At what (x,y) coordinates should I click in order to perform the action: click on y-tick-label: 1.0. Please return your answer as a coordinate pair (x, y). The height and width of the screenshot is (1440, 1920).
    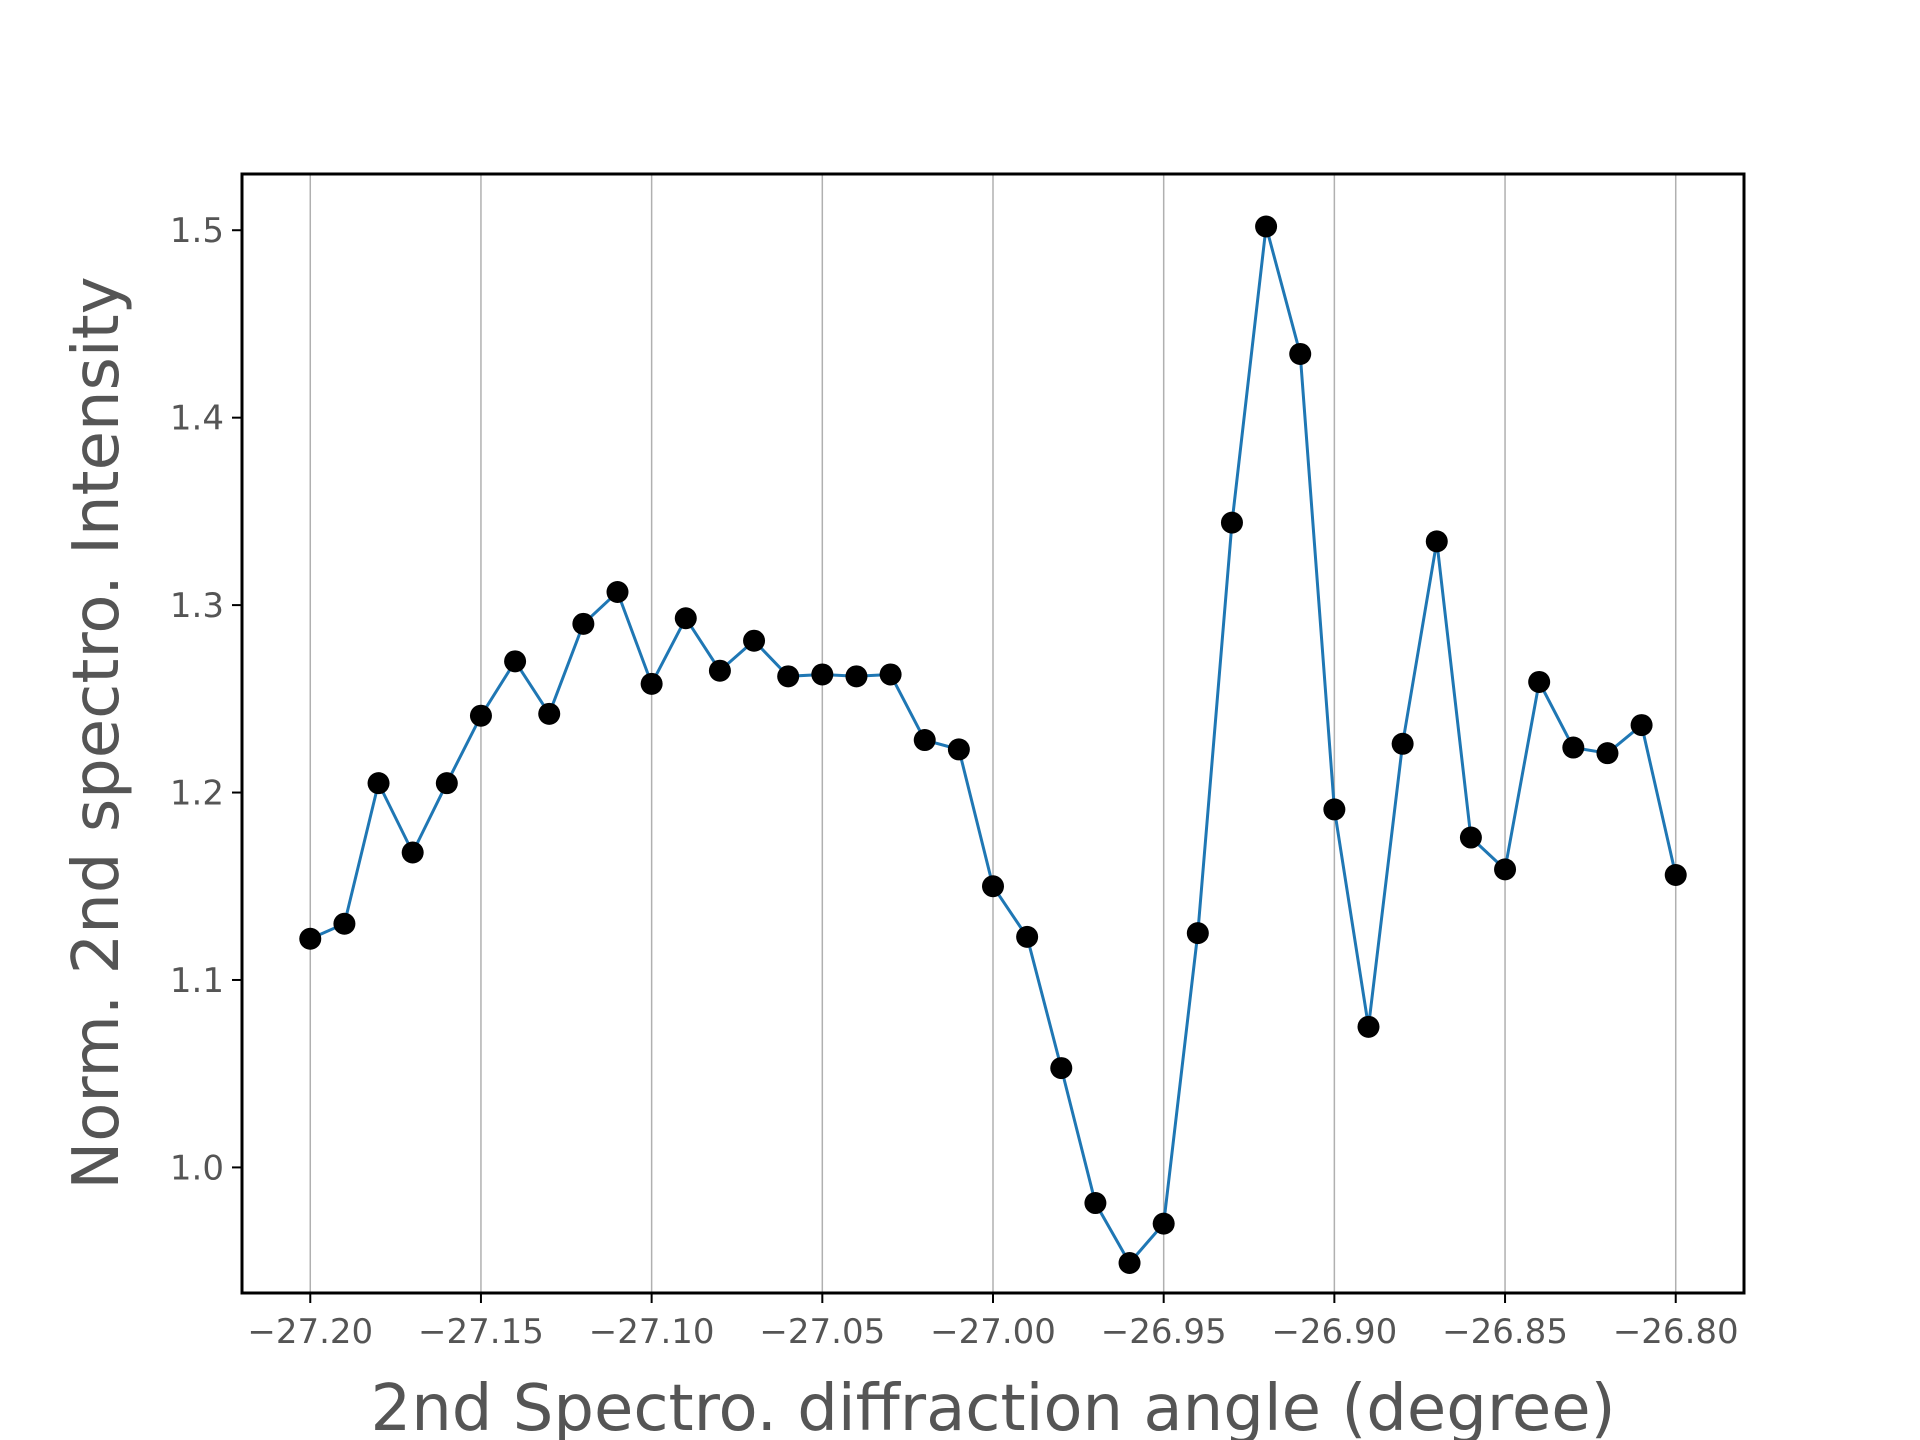
    Looking at the image, I should click on (197, 1168).